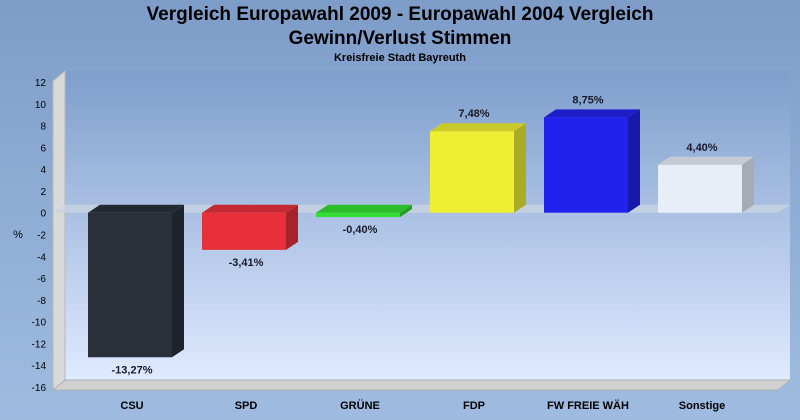 This screenshot has height=420, width=800. I want to click on y-tick-label: 6, so click(43, 148).